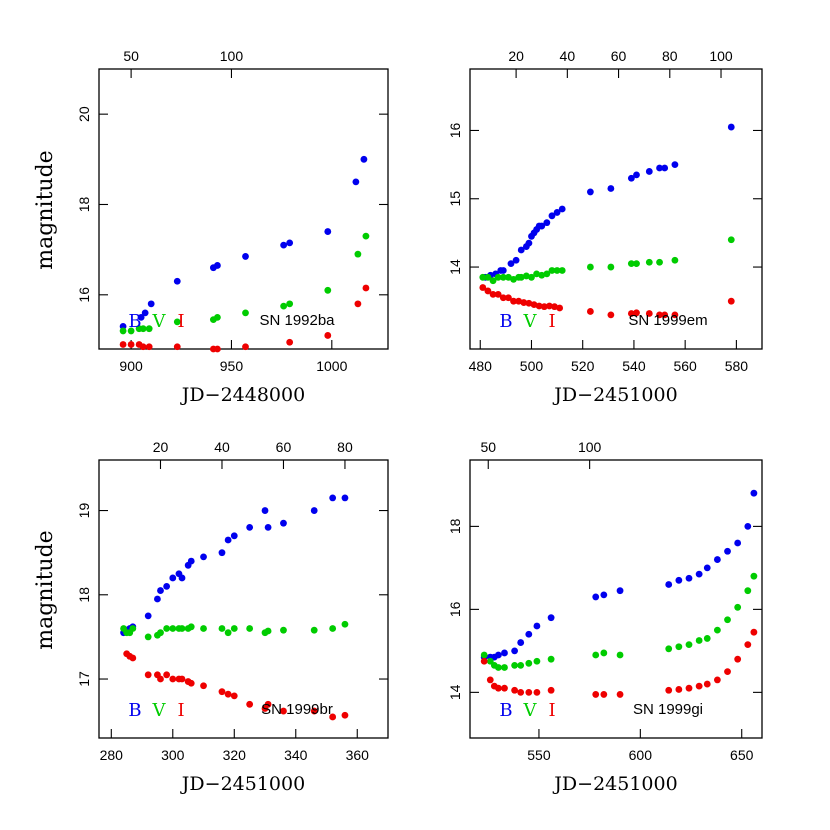  I want to click on supernova-name: SN 1992ba, so click(297, 320).